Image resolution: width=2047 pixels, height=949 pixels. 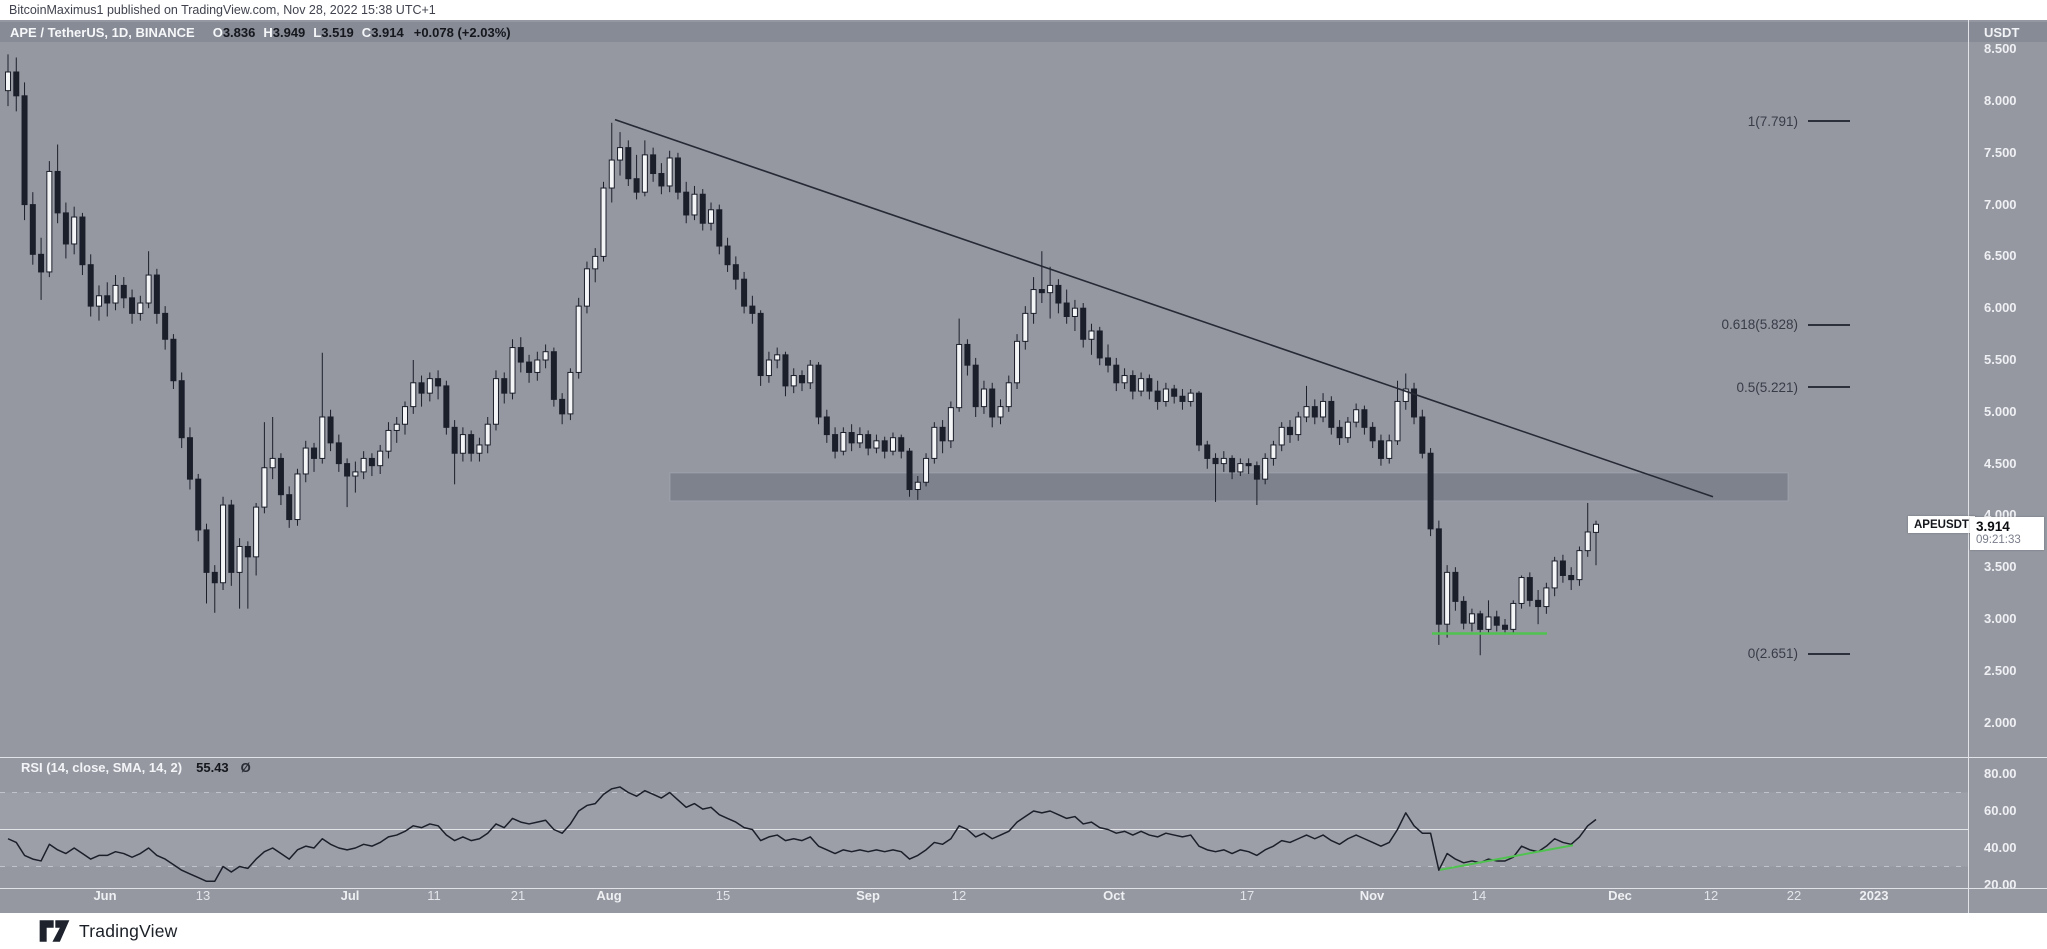 I want to click on fib-level-row: 0(2.651), so click(x=1745, y=653).